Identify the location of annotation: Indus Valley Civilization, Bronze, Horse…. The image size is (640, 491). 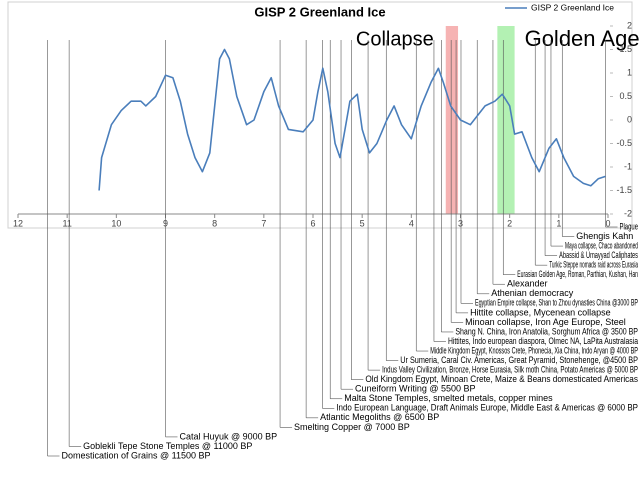
(510, 370).